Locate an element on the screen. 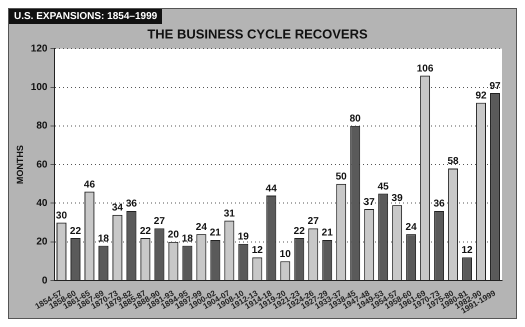 The height and width of the screenshot is (327, 525). data-label: 44 is located at coordinates (272, 188).